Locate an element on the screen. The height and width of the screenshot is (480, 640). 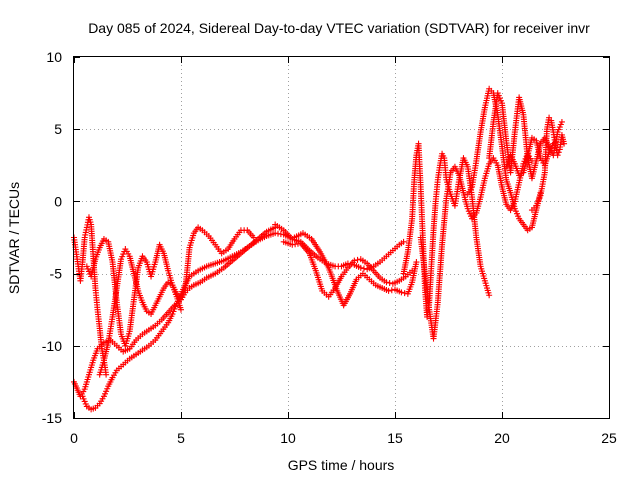
data-point-track-c is located at coordinates (106, 374).